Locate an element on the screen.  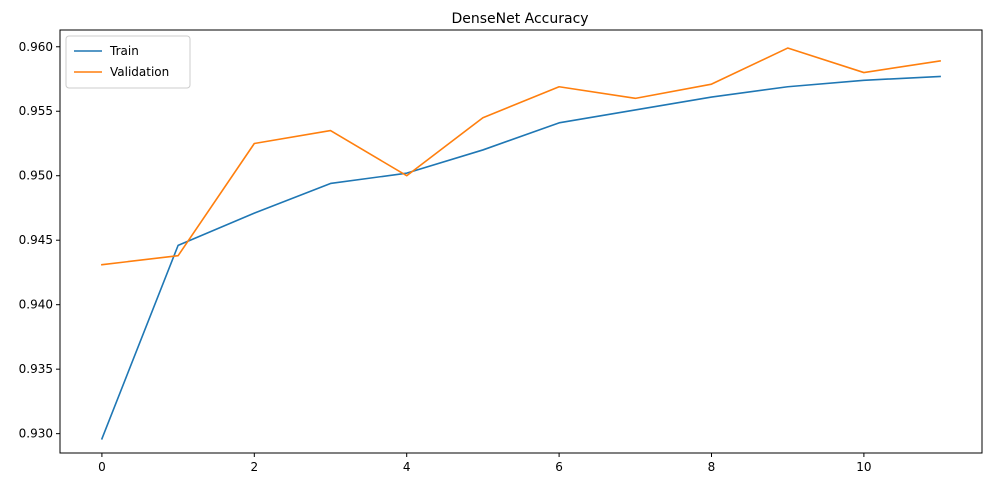
y-tick-label: 0.940 is located at coordinates (36, 305).